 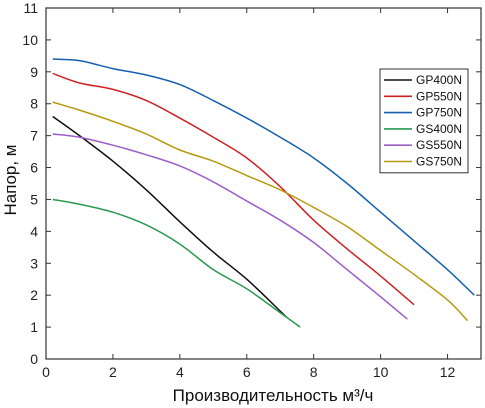 What do you see at coordinates (34, 295) in the screenshot?
I see `y-tick-label: 2` at bounding box center [34, 295].